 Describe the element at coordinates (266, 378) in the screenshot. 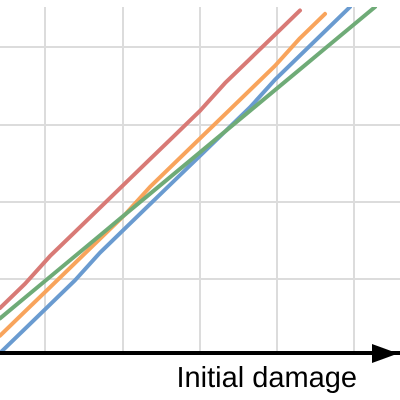

I see `x-axis-title: Initial damage` at that location.